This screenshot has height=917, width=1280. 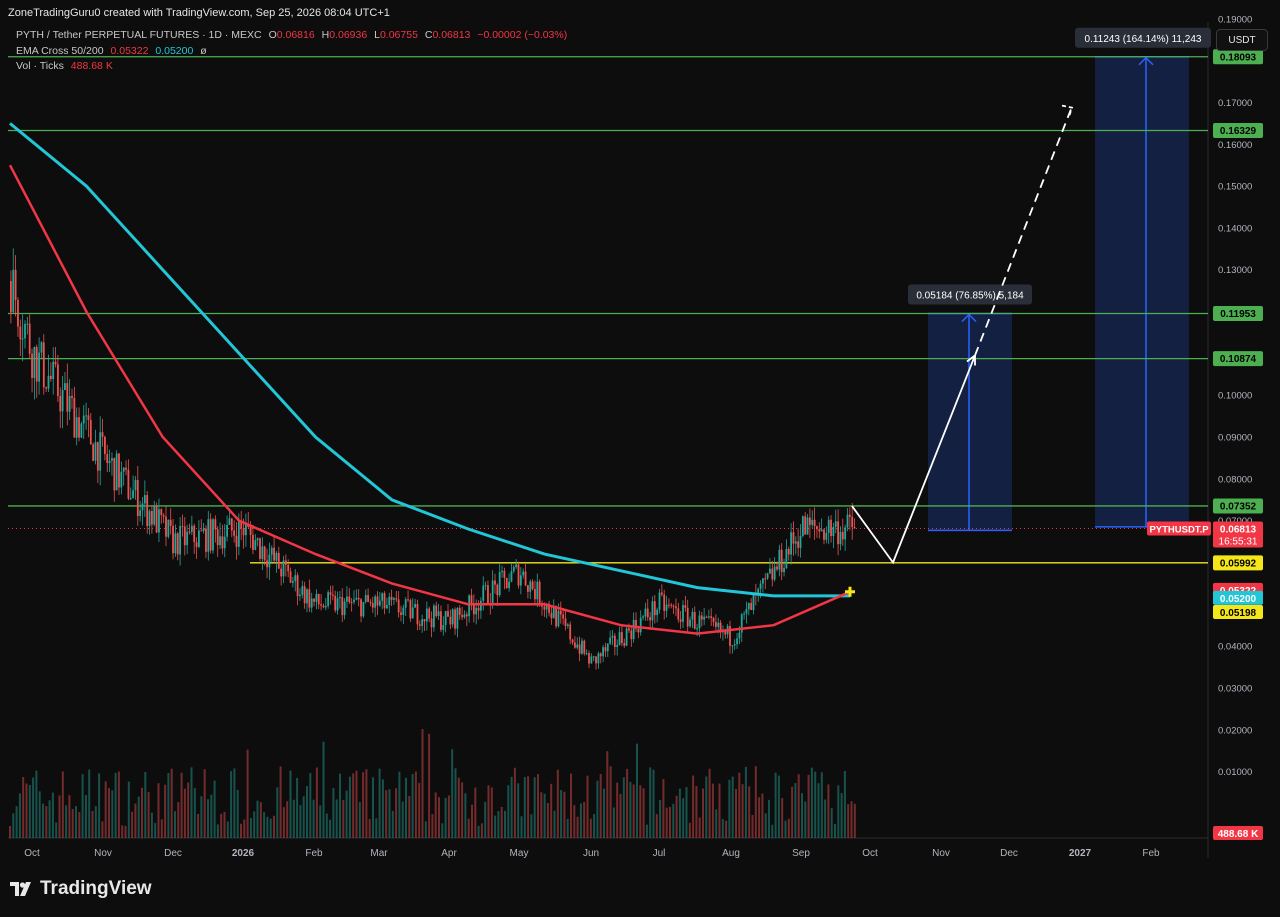 I want to click on level-tag-0: 0.18093, so click(x=1238, y=57).